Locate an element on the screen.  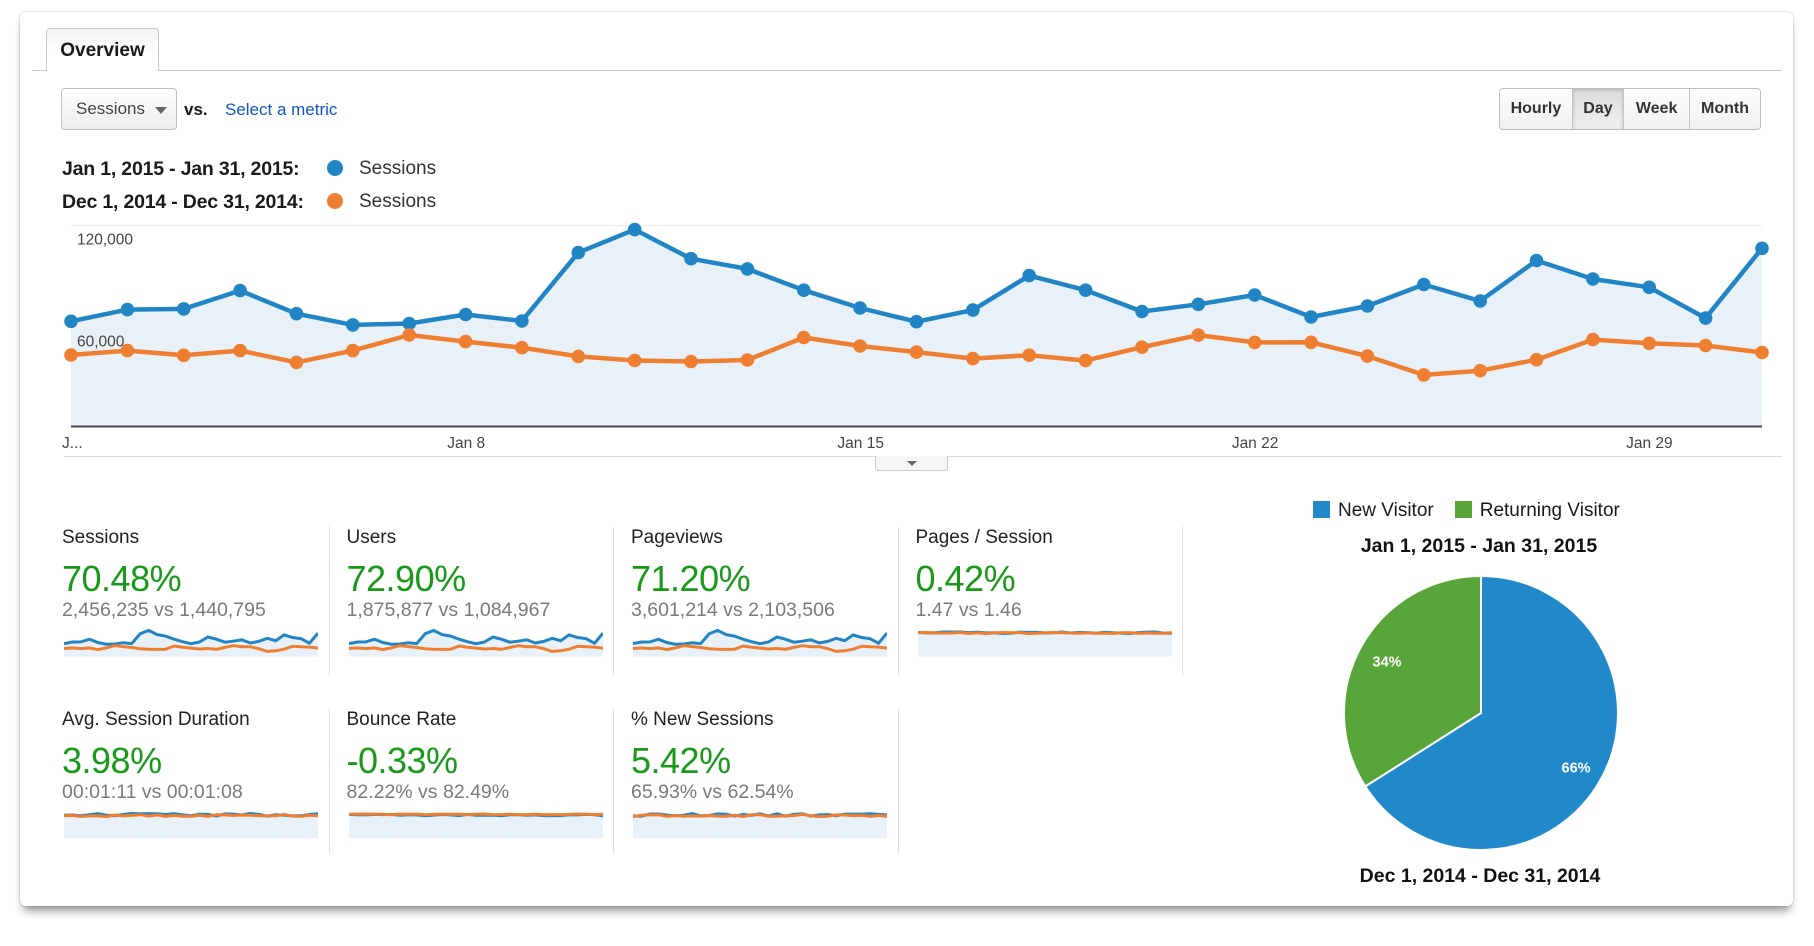
svg-text: 34% is located at coordinates (1386, 663).